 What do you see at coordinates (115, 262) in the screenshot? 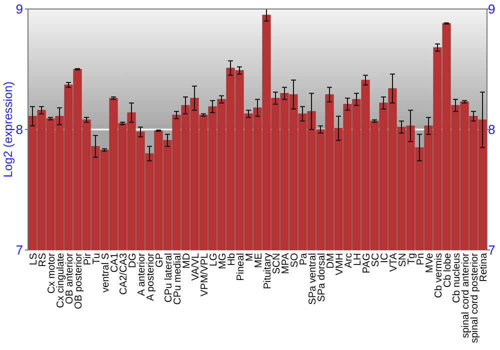
I see `x-tick-label: CA1` at bounding box center [115, 262].